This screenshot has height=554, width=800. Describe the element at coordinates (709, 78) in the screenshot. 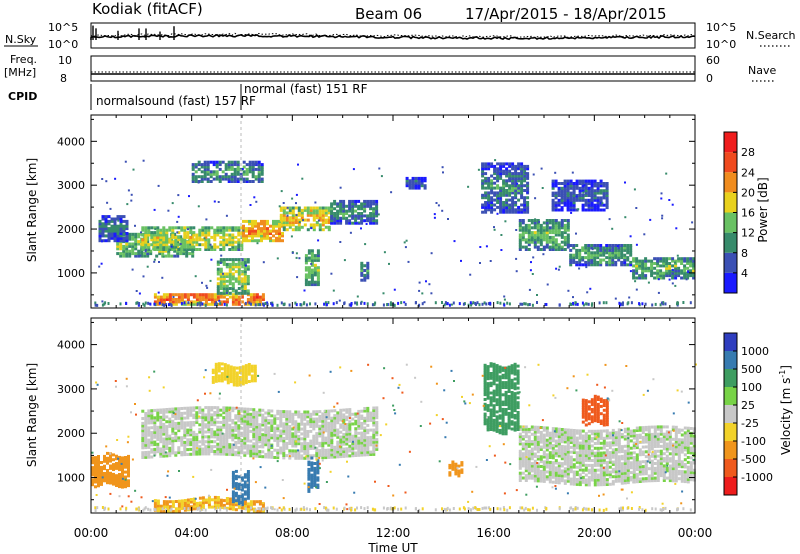

I see `nave-right-bottom: 0` at that location.